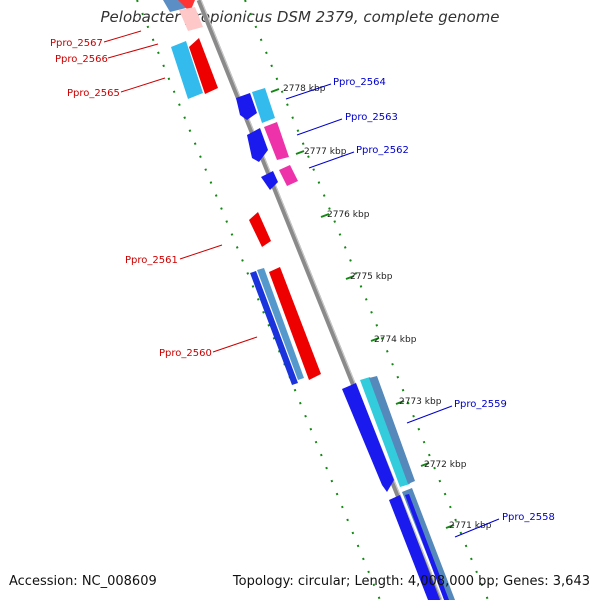 This screenshot has width=600, height=600. Describe the element at coordinates (187, 70) in the screenshot. I see `gene-ppro-2565-cyan` at that location.